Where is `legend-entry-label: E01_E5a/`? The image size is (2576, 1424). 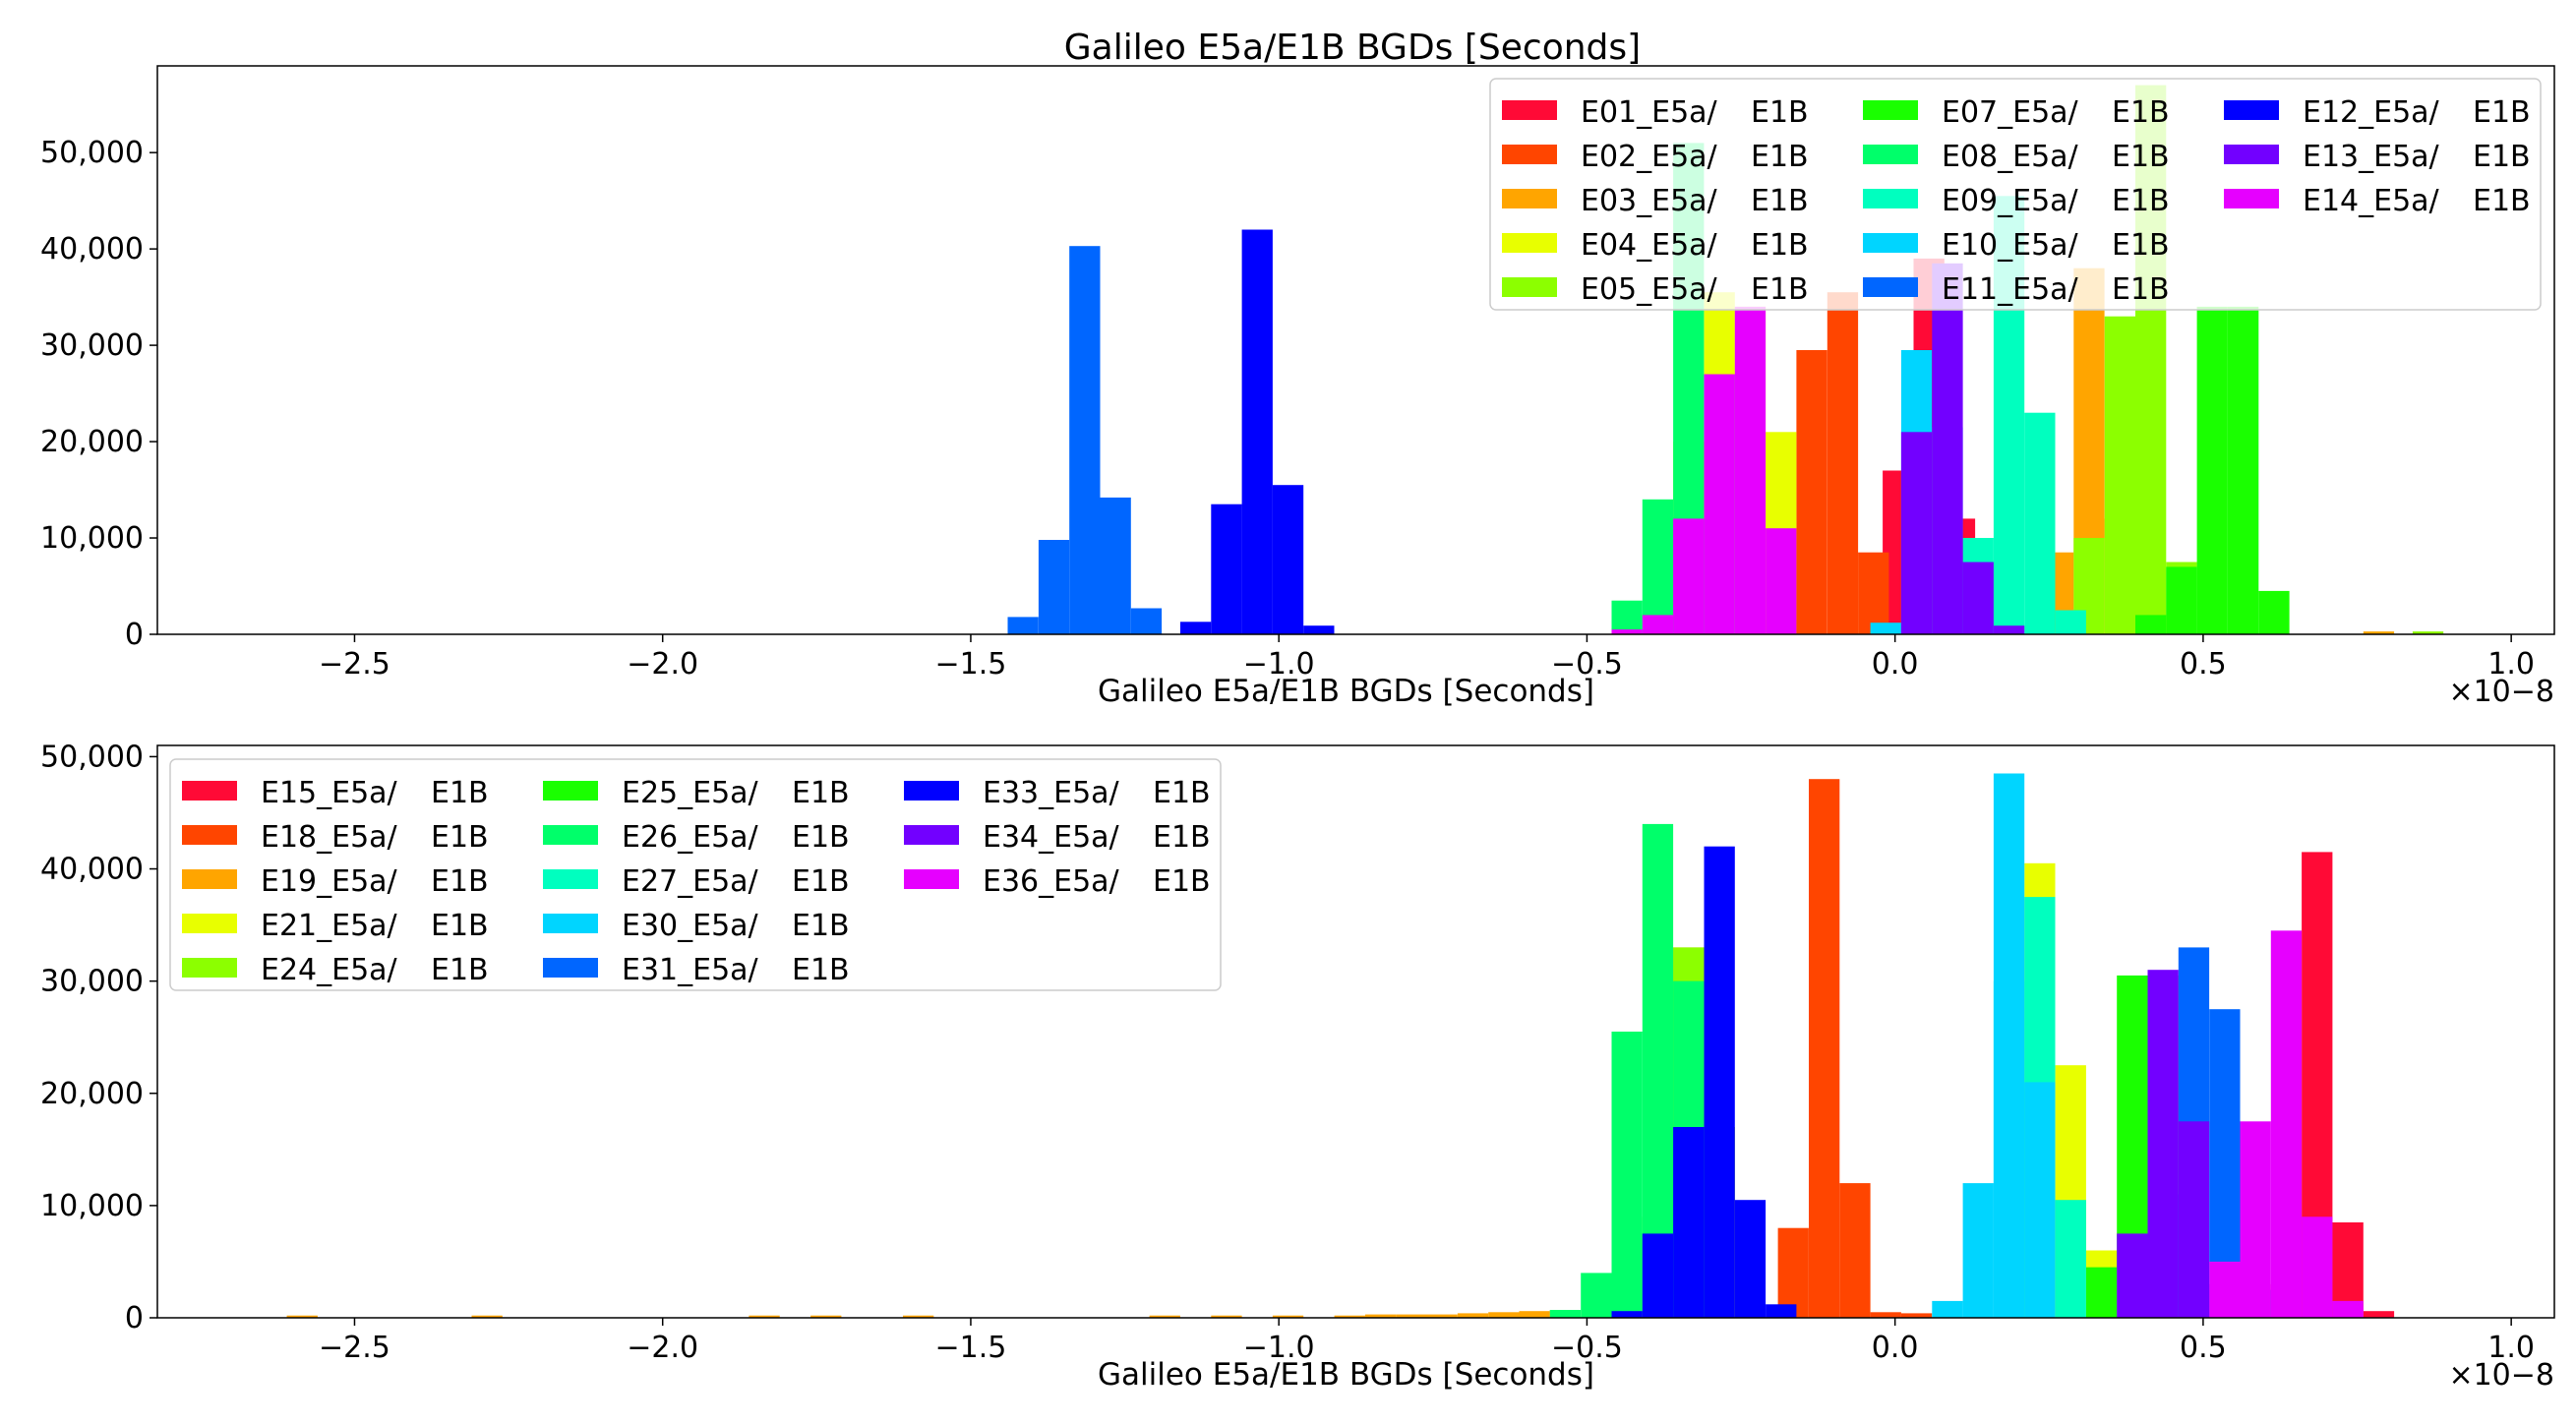 legend-entry-label: E01_E5a/ is located at coordinates (1649, 112).